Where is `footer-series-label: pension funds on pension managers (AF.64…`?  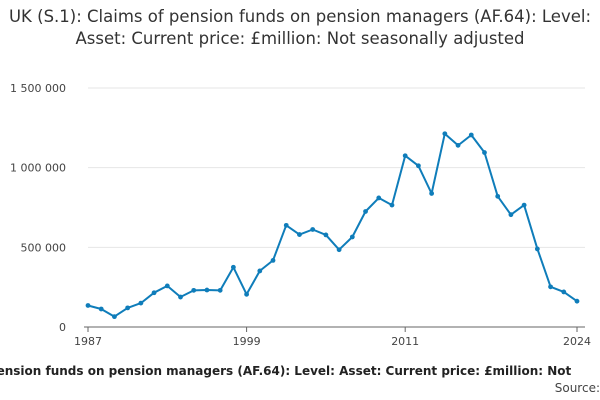
footer-series-label: pension funds on pension managers (AF.64… is located at coordinates (300, 372).